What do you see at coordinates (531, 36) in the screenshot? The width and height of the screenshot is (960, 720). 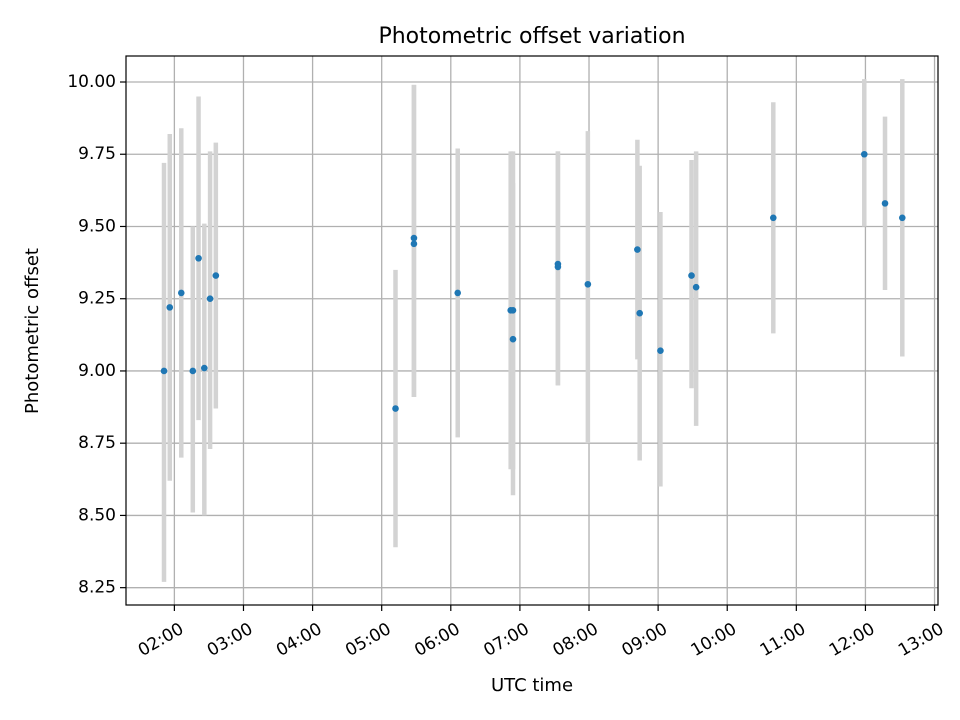 I see `chart-title: Photometric offset variation` at bounding box center [531, 36].